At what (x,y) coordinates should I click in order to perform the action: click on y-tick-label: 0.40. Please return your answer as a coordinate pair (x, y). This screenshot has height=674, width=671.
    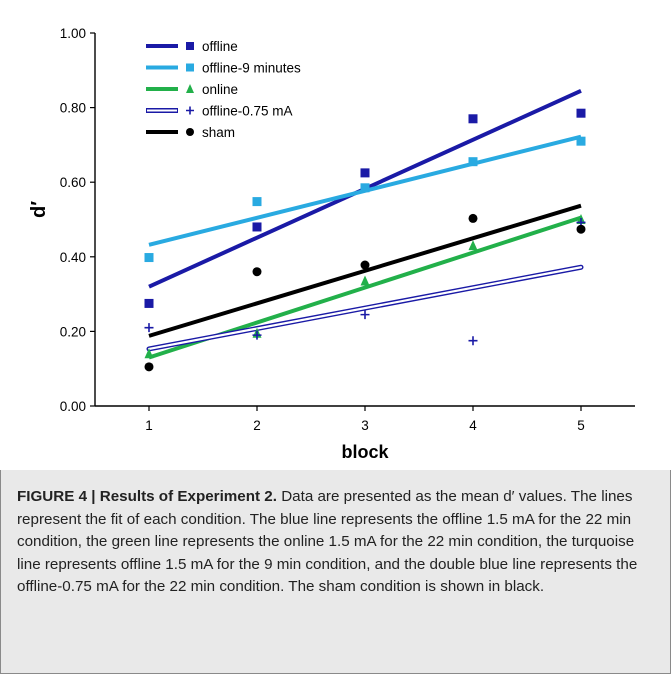
    Looking at the image, I should click on (73, 257).